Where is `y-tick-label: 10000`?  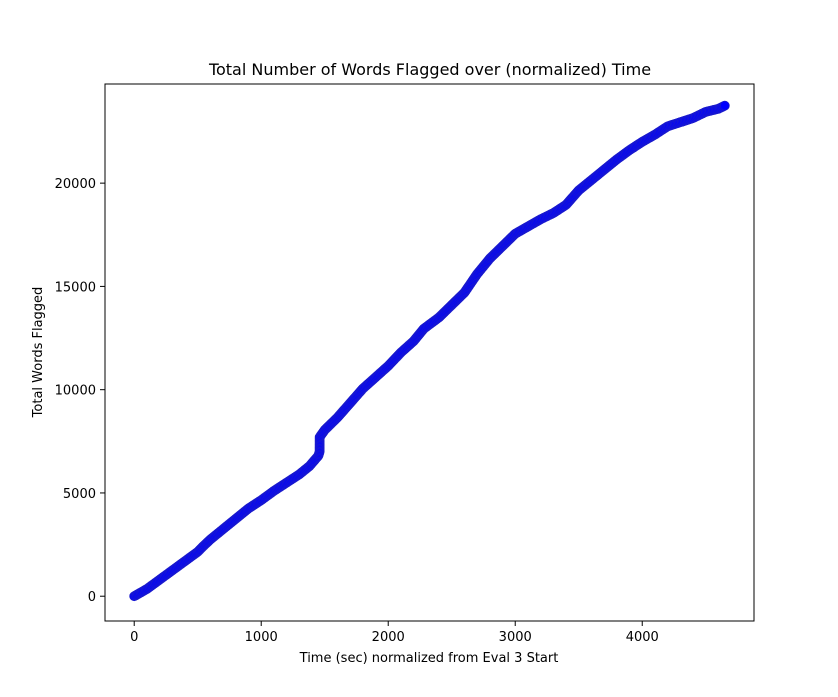 y-tick-label: 10000 is located at coordinates (75, 391).